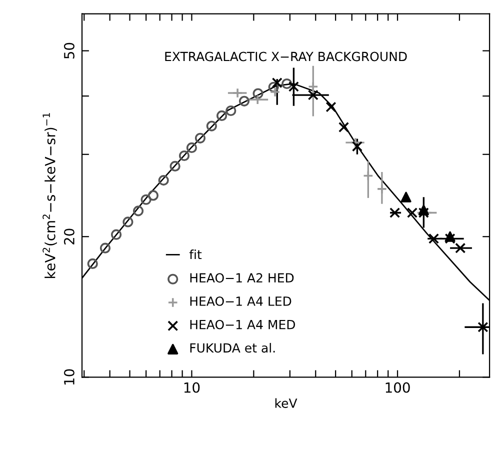 This screenshot has height=460, width=497. What do you see at coordinates (243, 325) in the screenshot?
I see `legend-label: HEAO−1 A4 MED` at bounding box center [243, 325].